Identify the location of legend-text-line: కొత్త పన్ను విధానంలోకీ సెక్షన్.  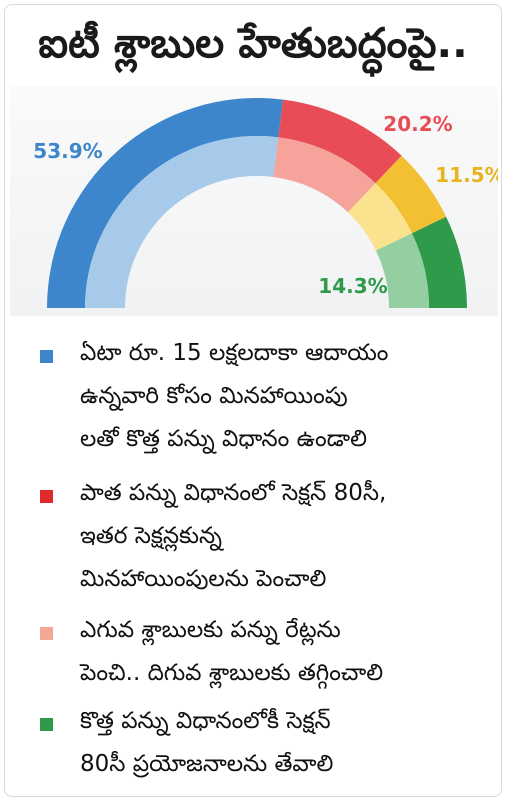
(205, 721).